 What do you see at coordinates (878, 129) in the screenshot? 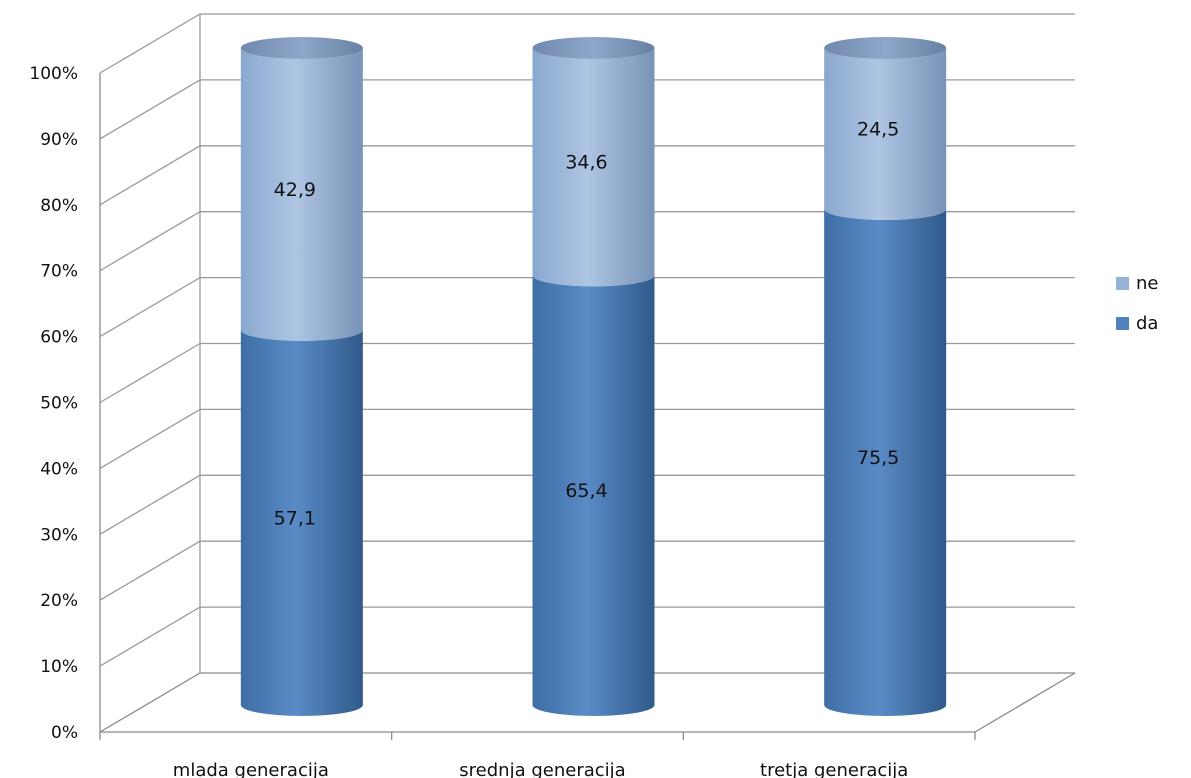
I see `data-label-ne: 24,5` at bounding box center [878, 129].